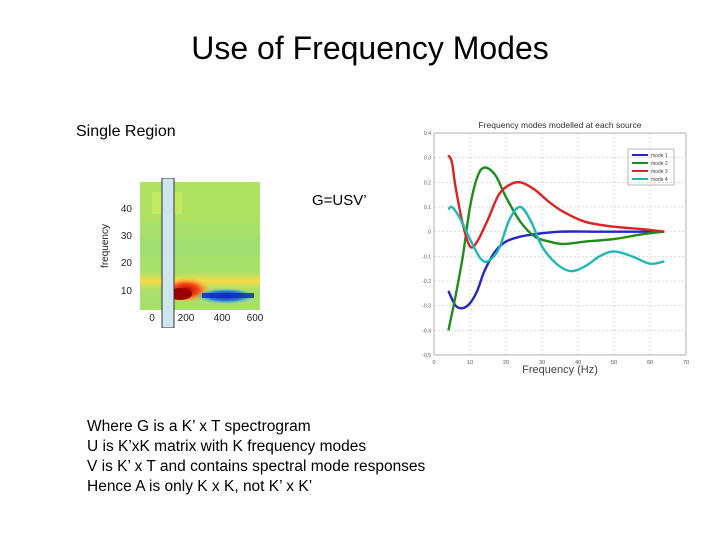 The image size is (720, 540). Describe the element at coordinates (578, 363) in the screenshot. I see `x-tick-label: 40` at that location.